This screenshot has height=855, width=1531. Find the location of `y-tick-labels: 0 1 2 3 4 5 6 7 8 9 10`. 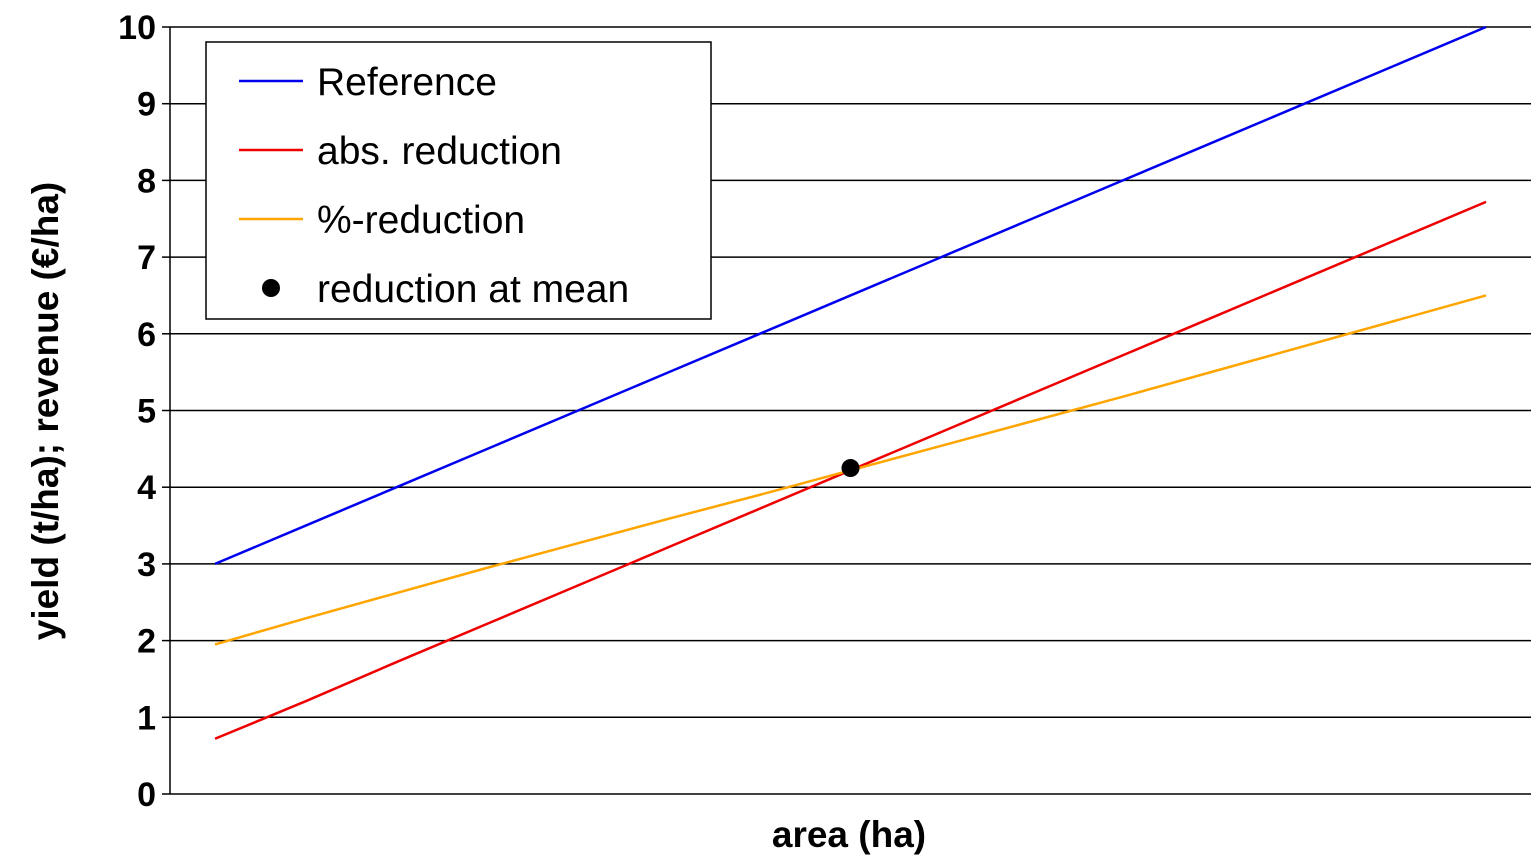

y-tick-labels: 0 1 2 3 4 5 6 7 8 9 10 is located at coordinates (137, 411).